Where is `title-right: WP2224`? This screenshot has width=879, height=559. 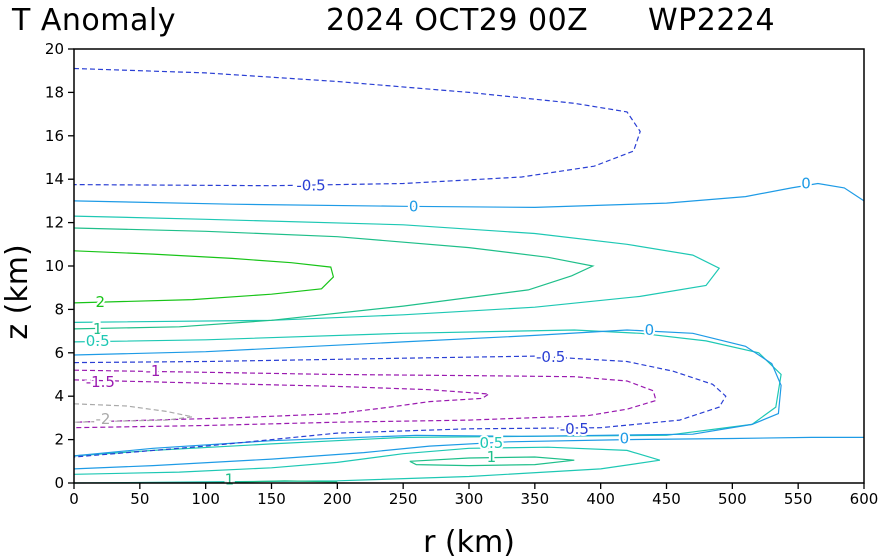 title-right: WP2224 is located at coordinates (711, 20).